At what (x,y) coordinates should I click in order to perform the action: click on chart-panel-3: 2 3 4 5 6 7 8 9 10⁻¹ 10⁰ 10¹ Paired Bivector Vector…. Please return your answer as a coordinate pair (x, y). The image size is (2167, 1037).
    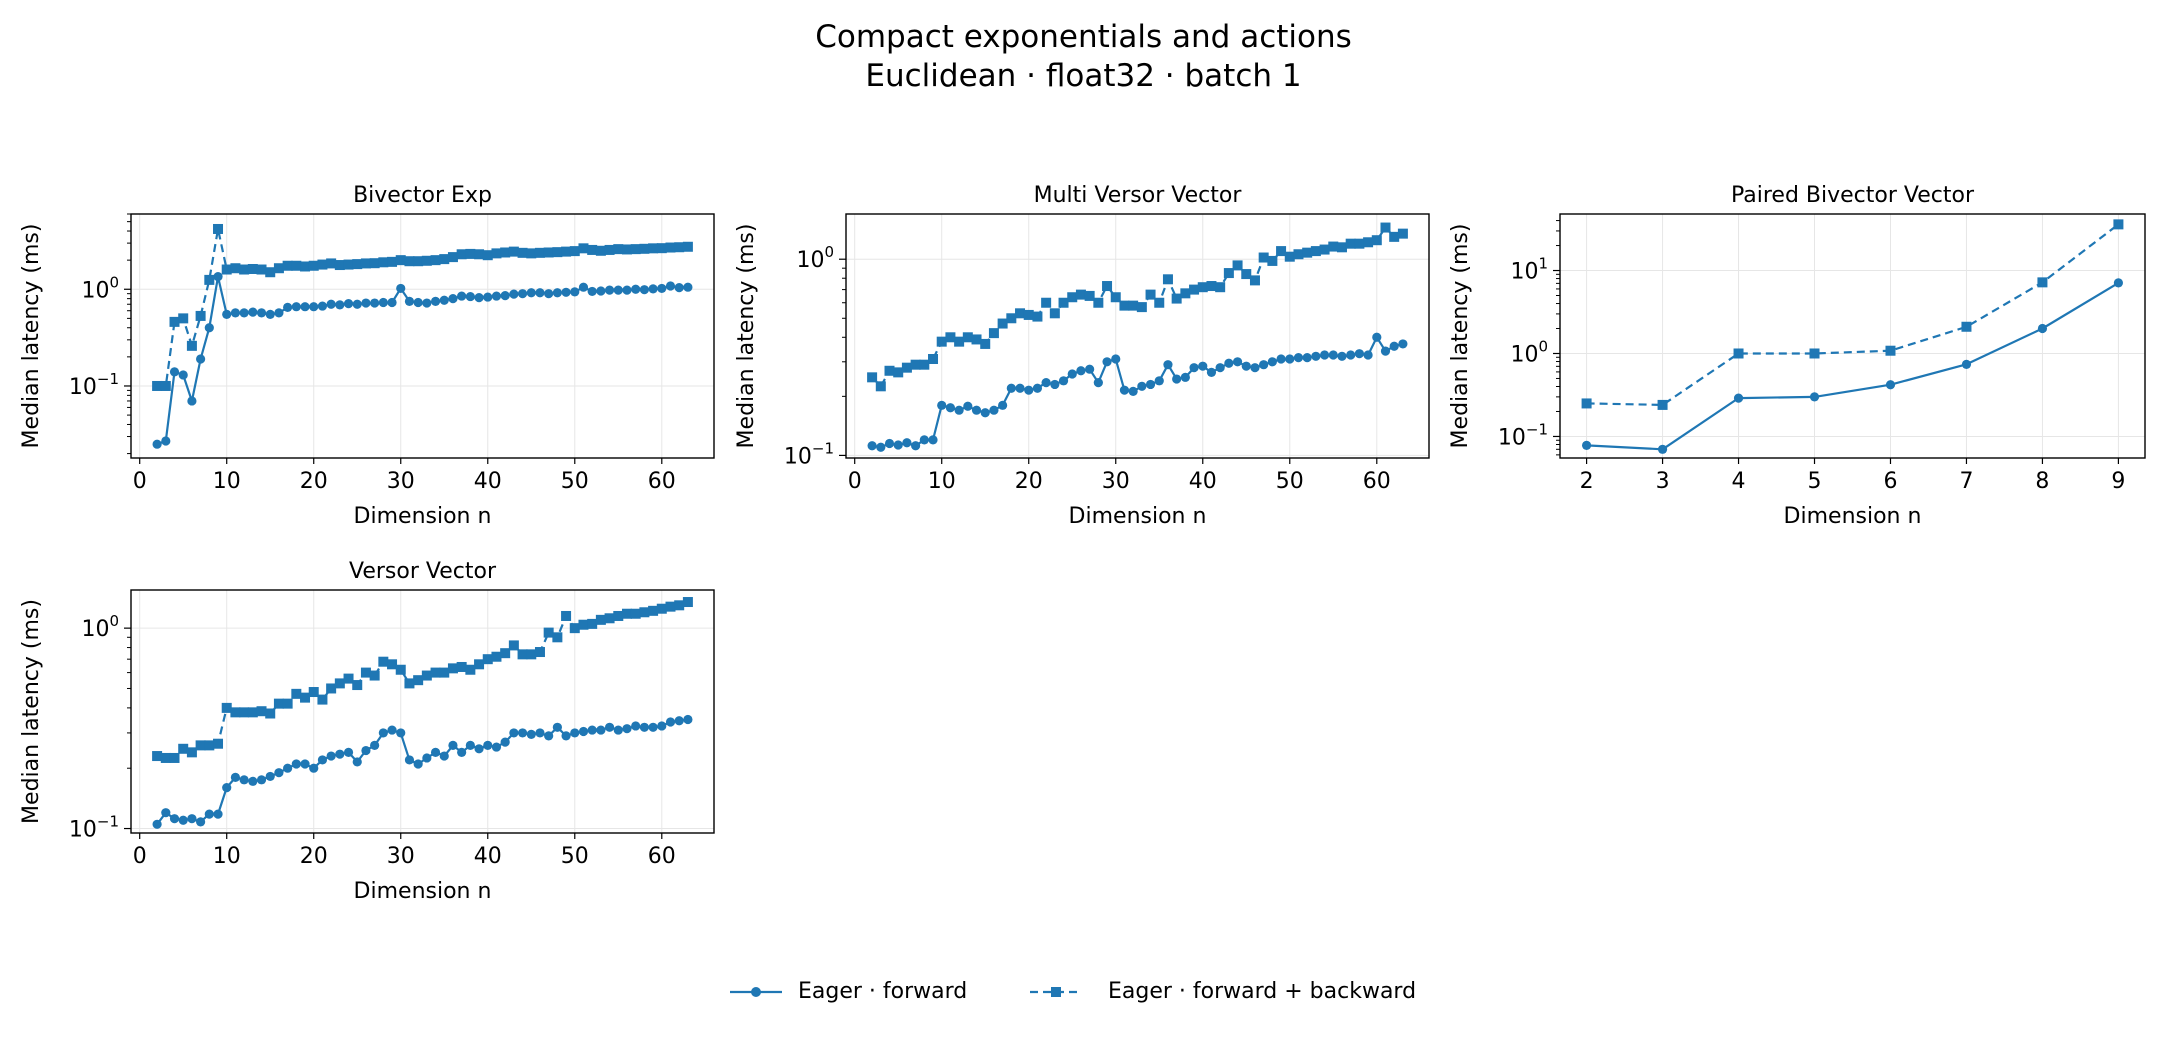
    Looking at the image, I should click on (1797, 356).